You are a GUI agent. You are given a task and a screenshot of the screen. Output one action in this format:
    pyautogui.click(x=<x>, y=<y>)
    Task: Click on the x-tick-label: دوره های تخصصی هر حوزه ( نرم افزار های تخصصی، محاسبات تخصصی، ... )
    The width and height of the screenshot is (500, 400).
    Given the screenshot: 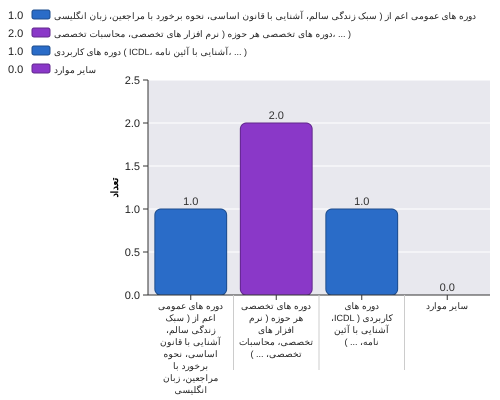 What is the action you would take?
    pyautogui.click(x=276, y=330)
    